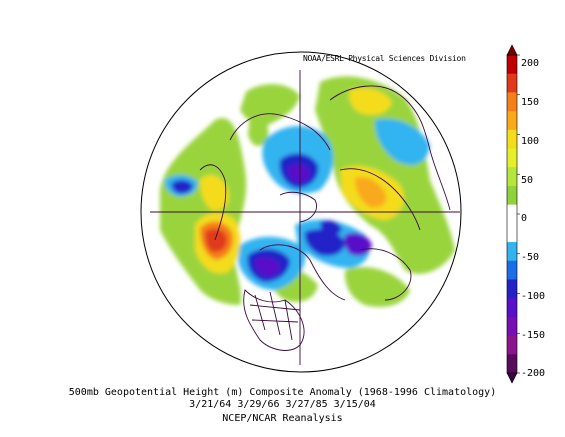 This screenshot has height=437, width=565. Describe the element at coordinates (533, 335) in the screenshot. I see `colorbar-tick: -150` at that location.